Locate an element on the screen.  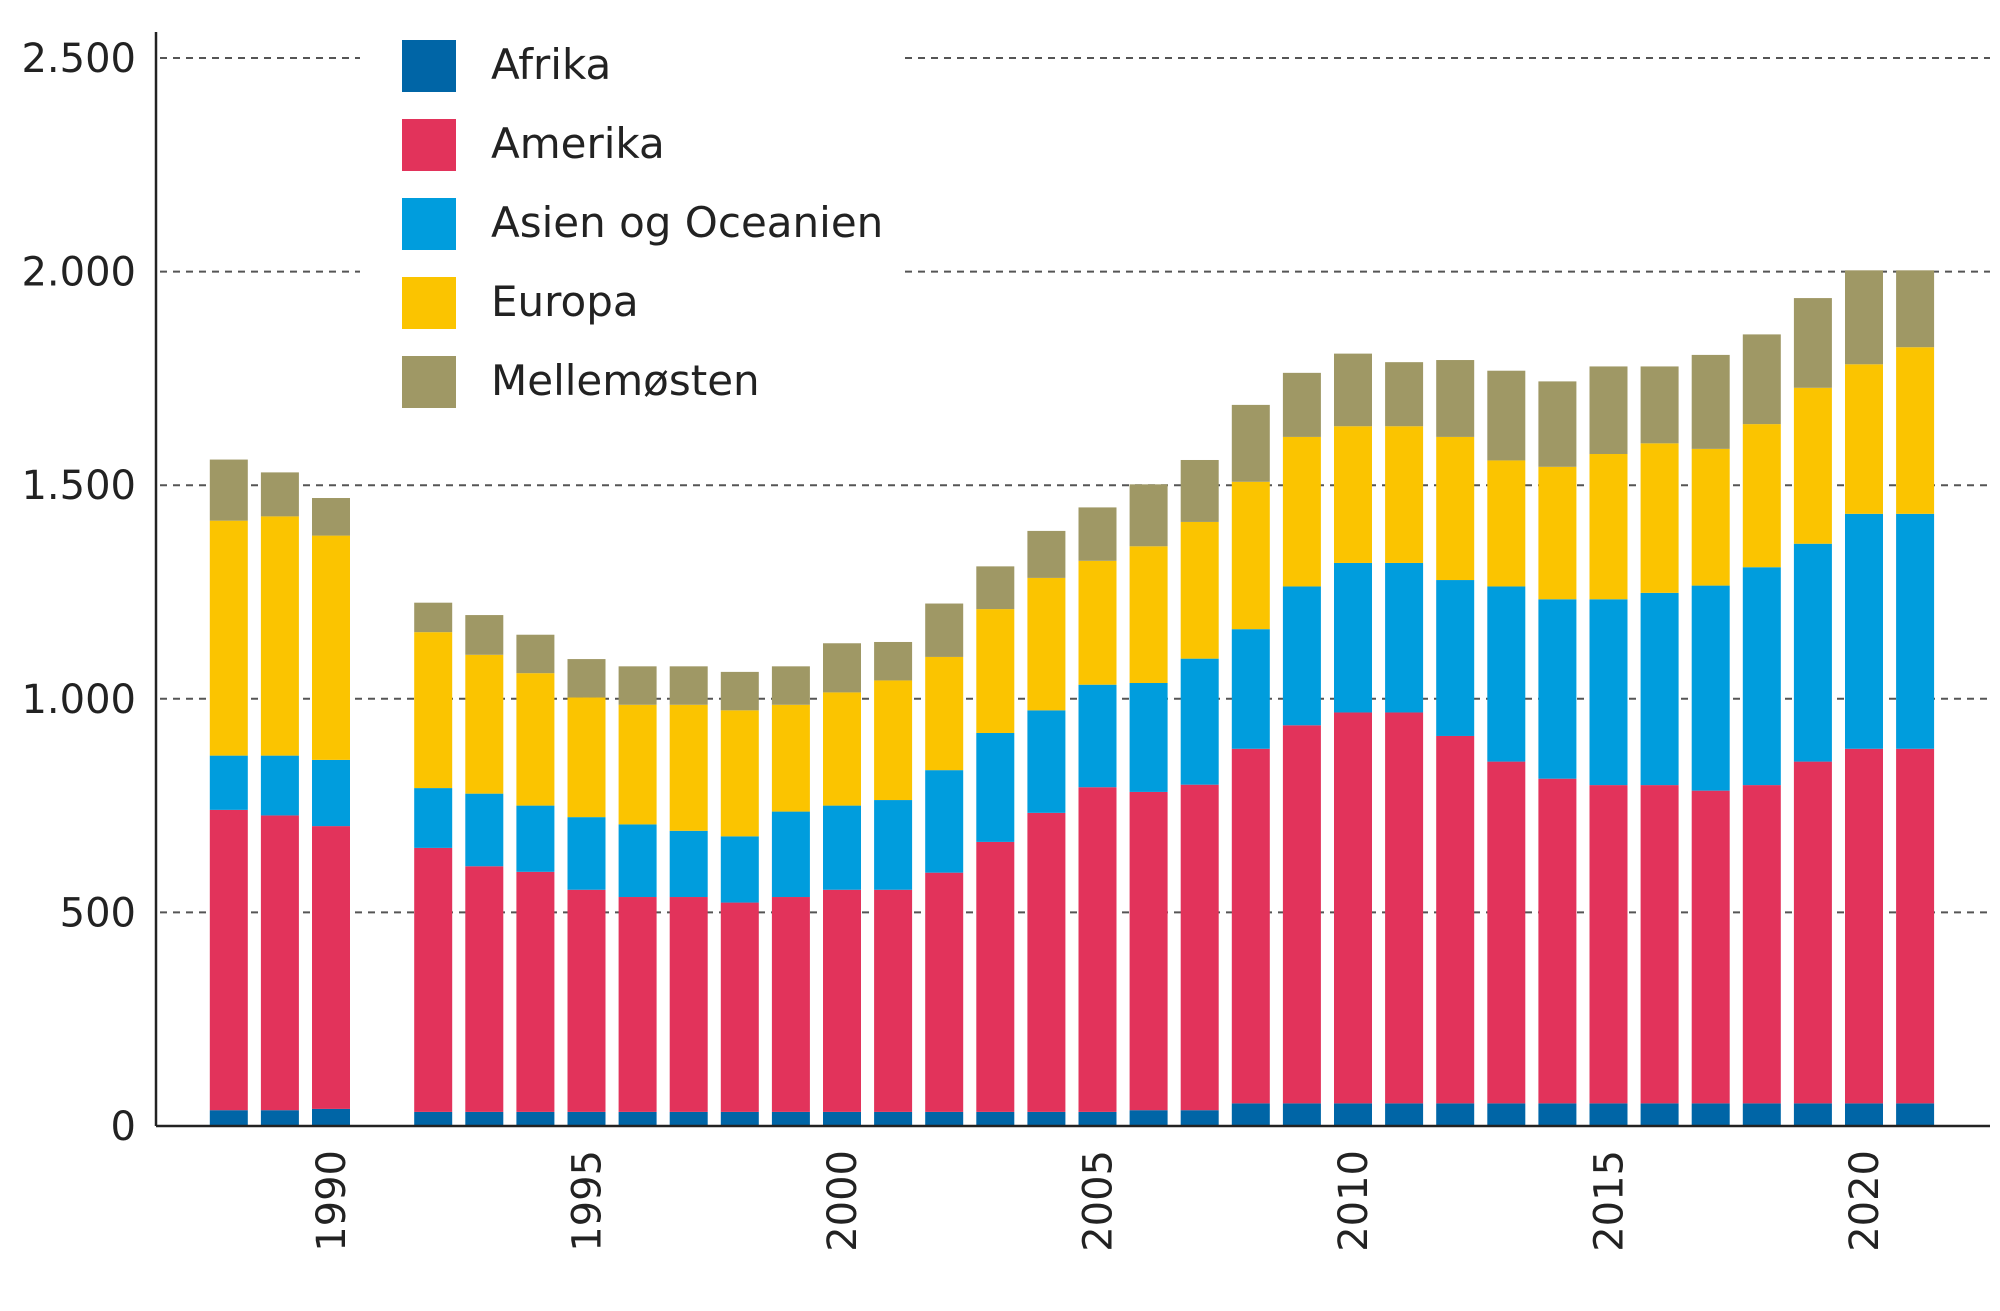
bar-stack-1990 is located at coordinates (331, 812).